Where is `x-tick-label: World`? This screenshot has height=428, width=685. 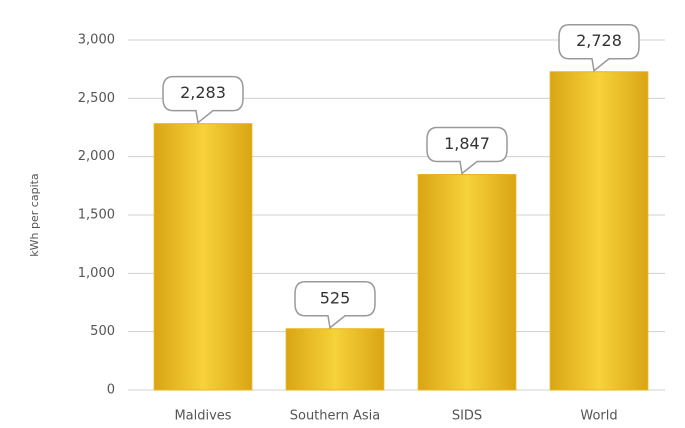 x-tick-label: World is located at coordinates (598, 416).